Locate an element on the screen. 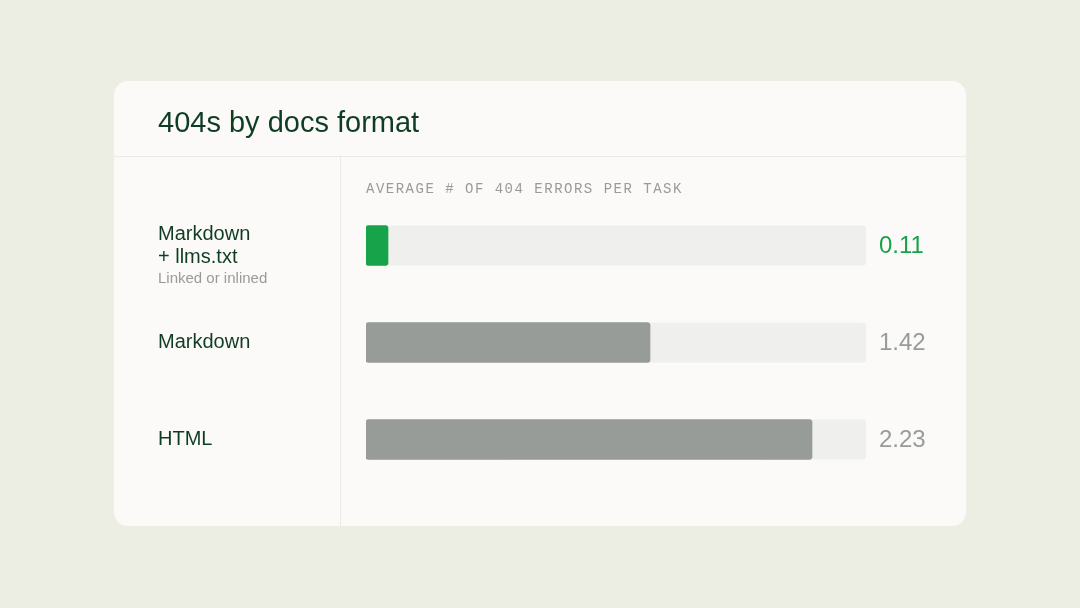 Image resolution: width=1080 pixels, height=608 pixels. data-label: 0.11 is located at coordinates (901, 245).